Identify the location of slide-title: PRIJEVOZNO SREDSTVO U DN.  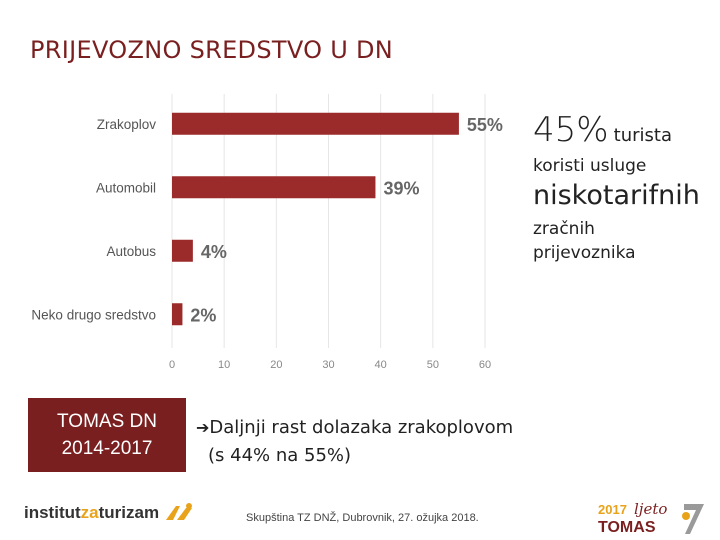
(212, 50).